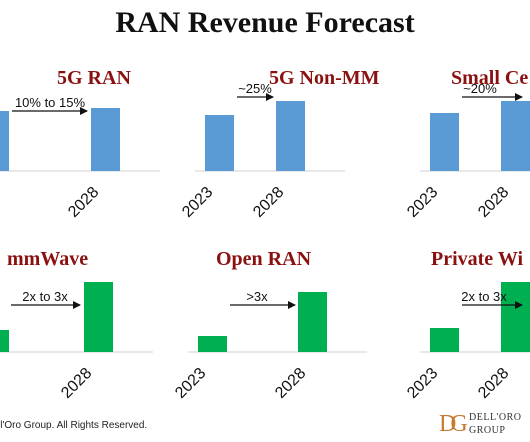 Image resolution: width=530 pixels, height=442 pixels. I want to click on dell-oro-logo: DG DELL'ORO GROUP, so click(484, 425).